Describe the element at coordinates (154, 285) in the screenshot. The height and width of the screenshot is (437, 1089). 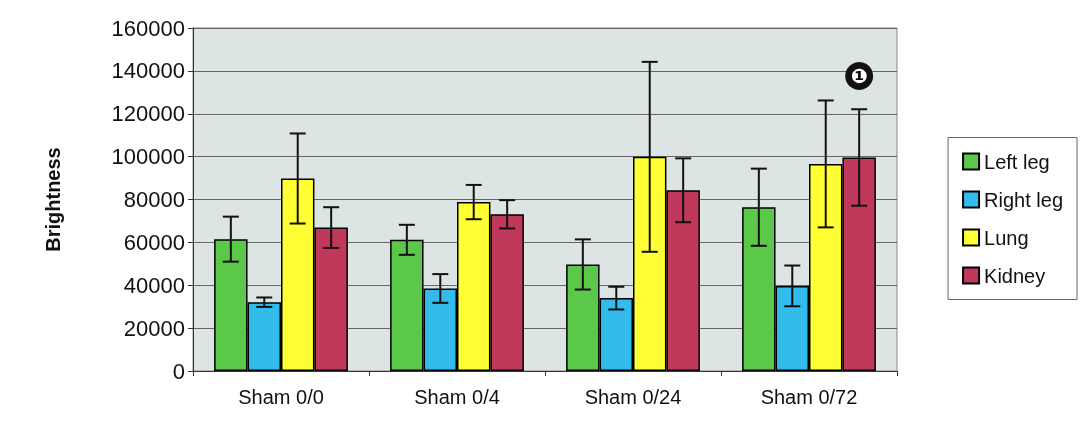
I see `y-tick-label: 40000` at that location.